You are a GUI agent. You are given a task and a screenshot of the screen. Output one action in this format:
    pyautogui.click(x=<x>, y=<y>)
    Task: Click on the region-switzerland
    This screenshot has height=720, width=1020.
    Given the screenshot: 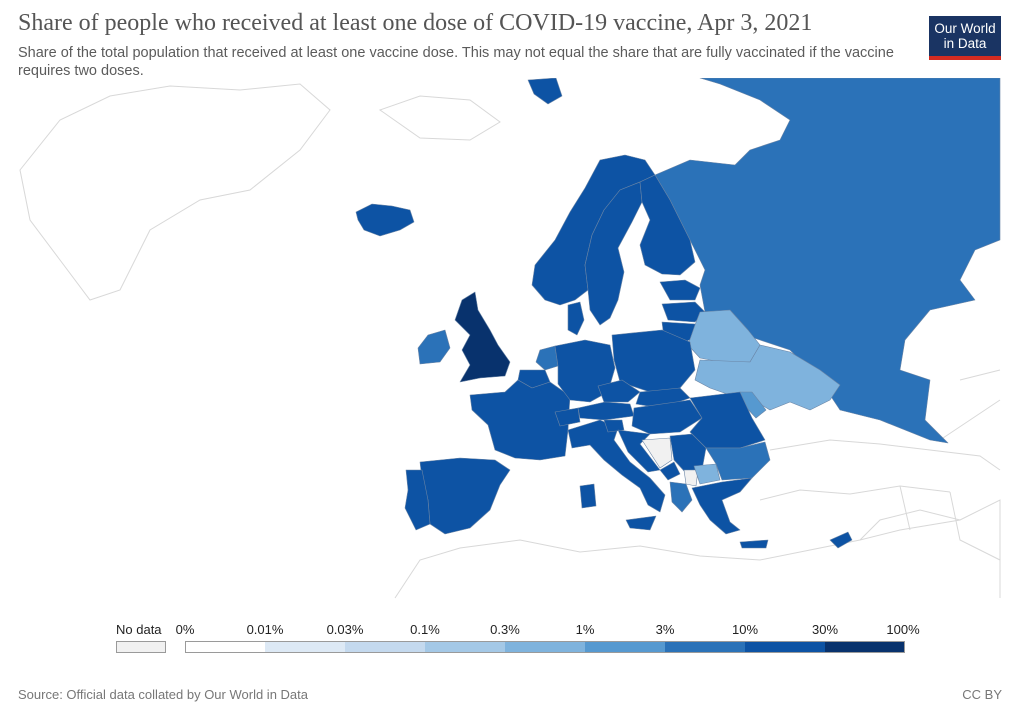 What is the action you would take?
    pyautogui.click(x=567, y=417)
    